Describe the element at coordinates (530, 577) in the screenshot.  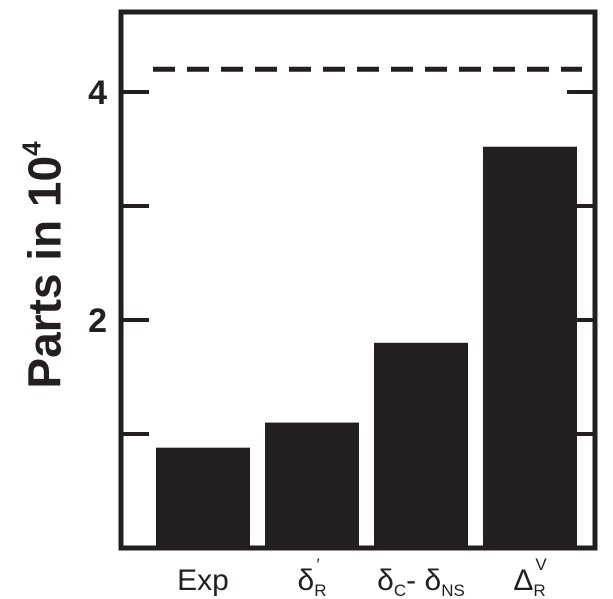
I see `x-tick-label-3: ΔRV` at that location.